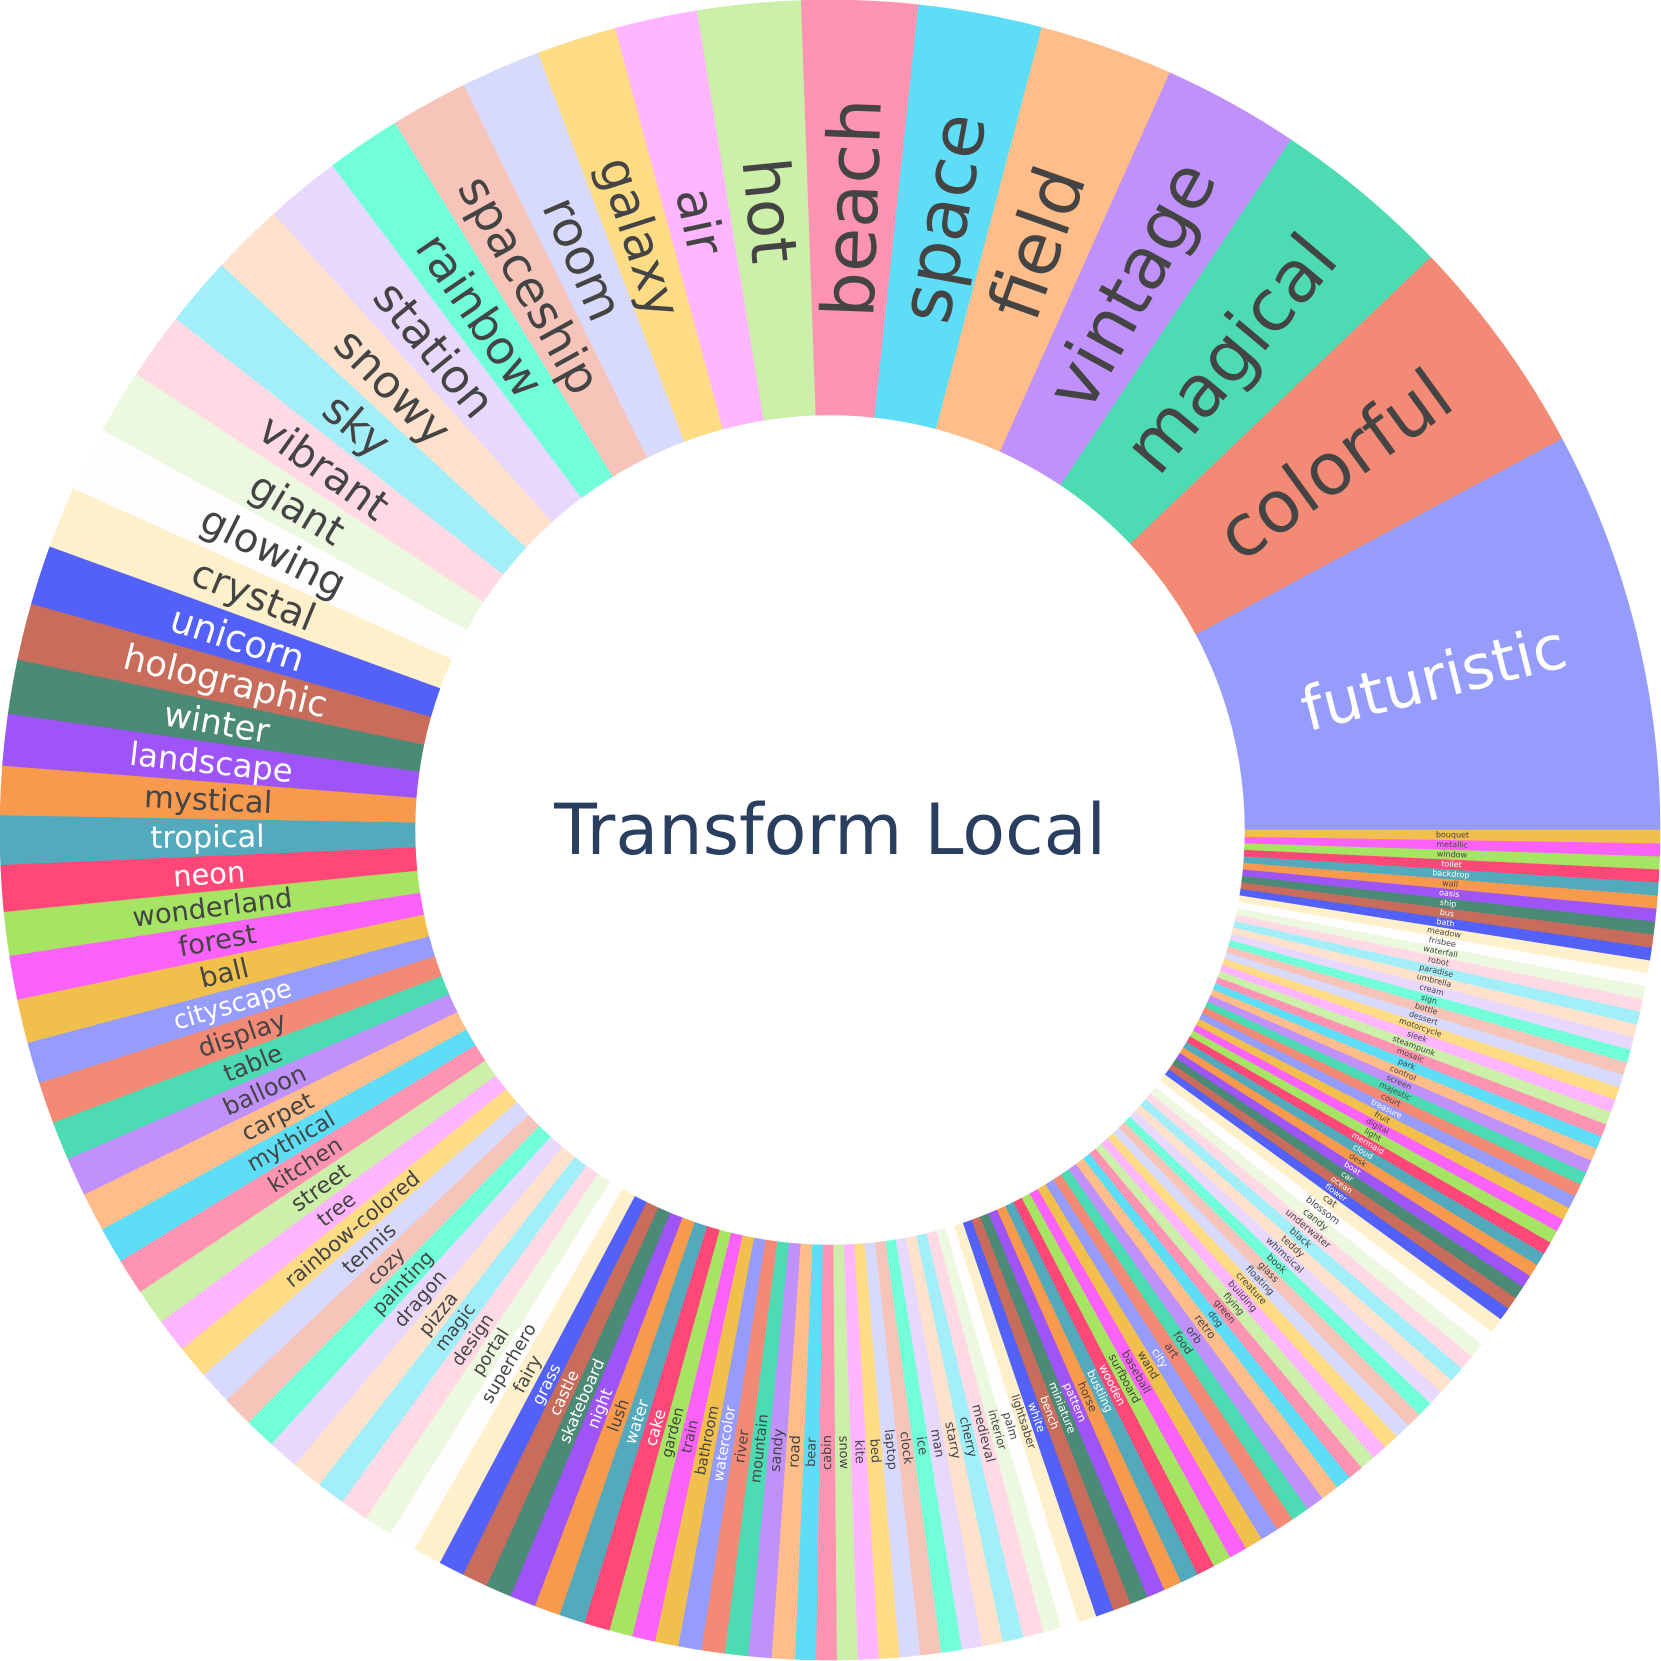  Describe the element at coordinates (699, 221) in the screenshot. I see `segment-label-air: air` at that location.